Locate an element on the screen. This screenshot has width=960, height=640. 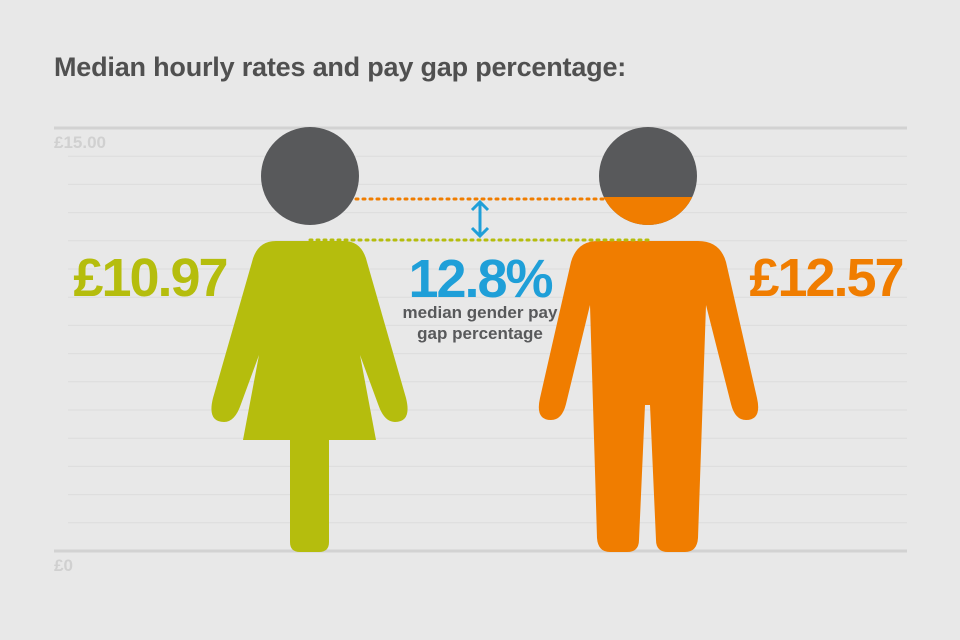
gap-arrow is located at coordinates (480, 219).